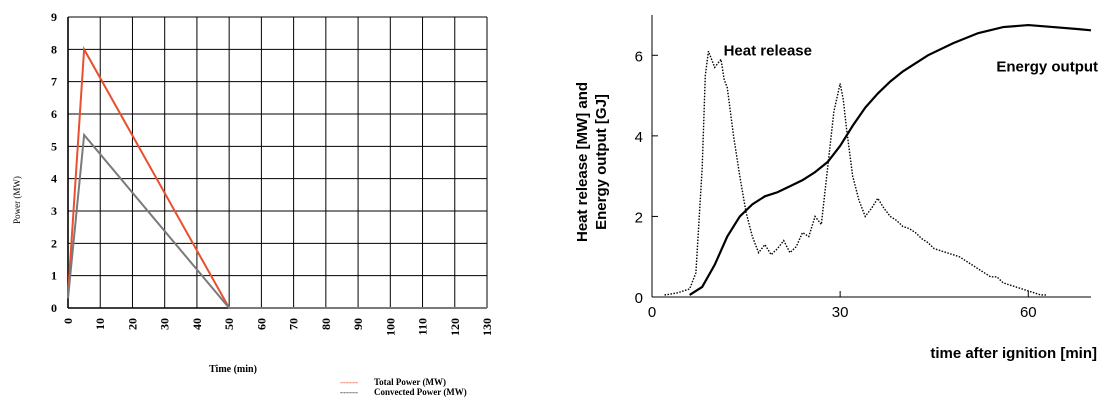  I want to click on power-chart-y-tick-label: 5, so click(54, 146).